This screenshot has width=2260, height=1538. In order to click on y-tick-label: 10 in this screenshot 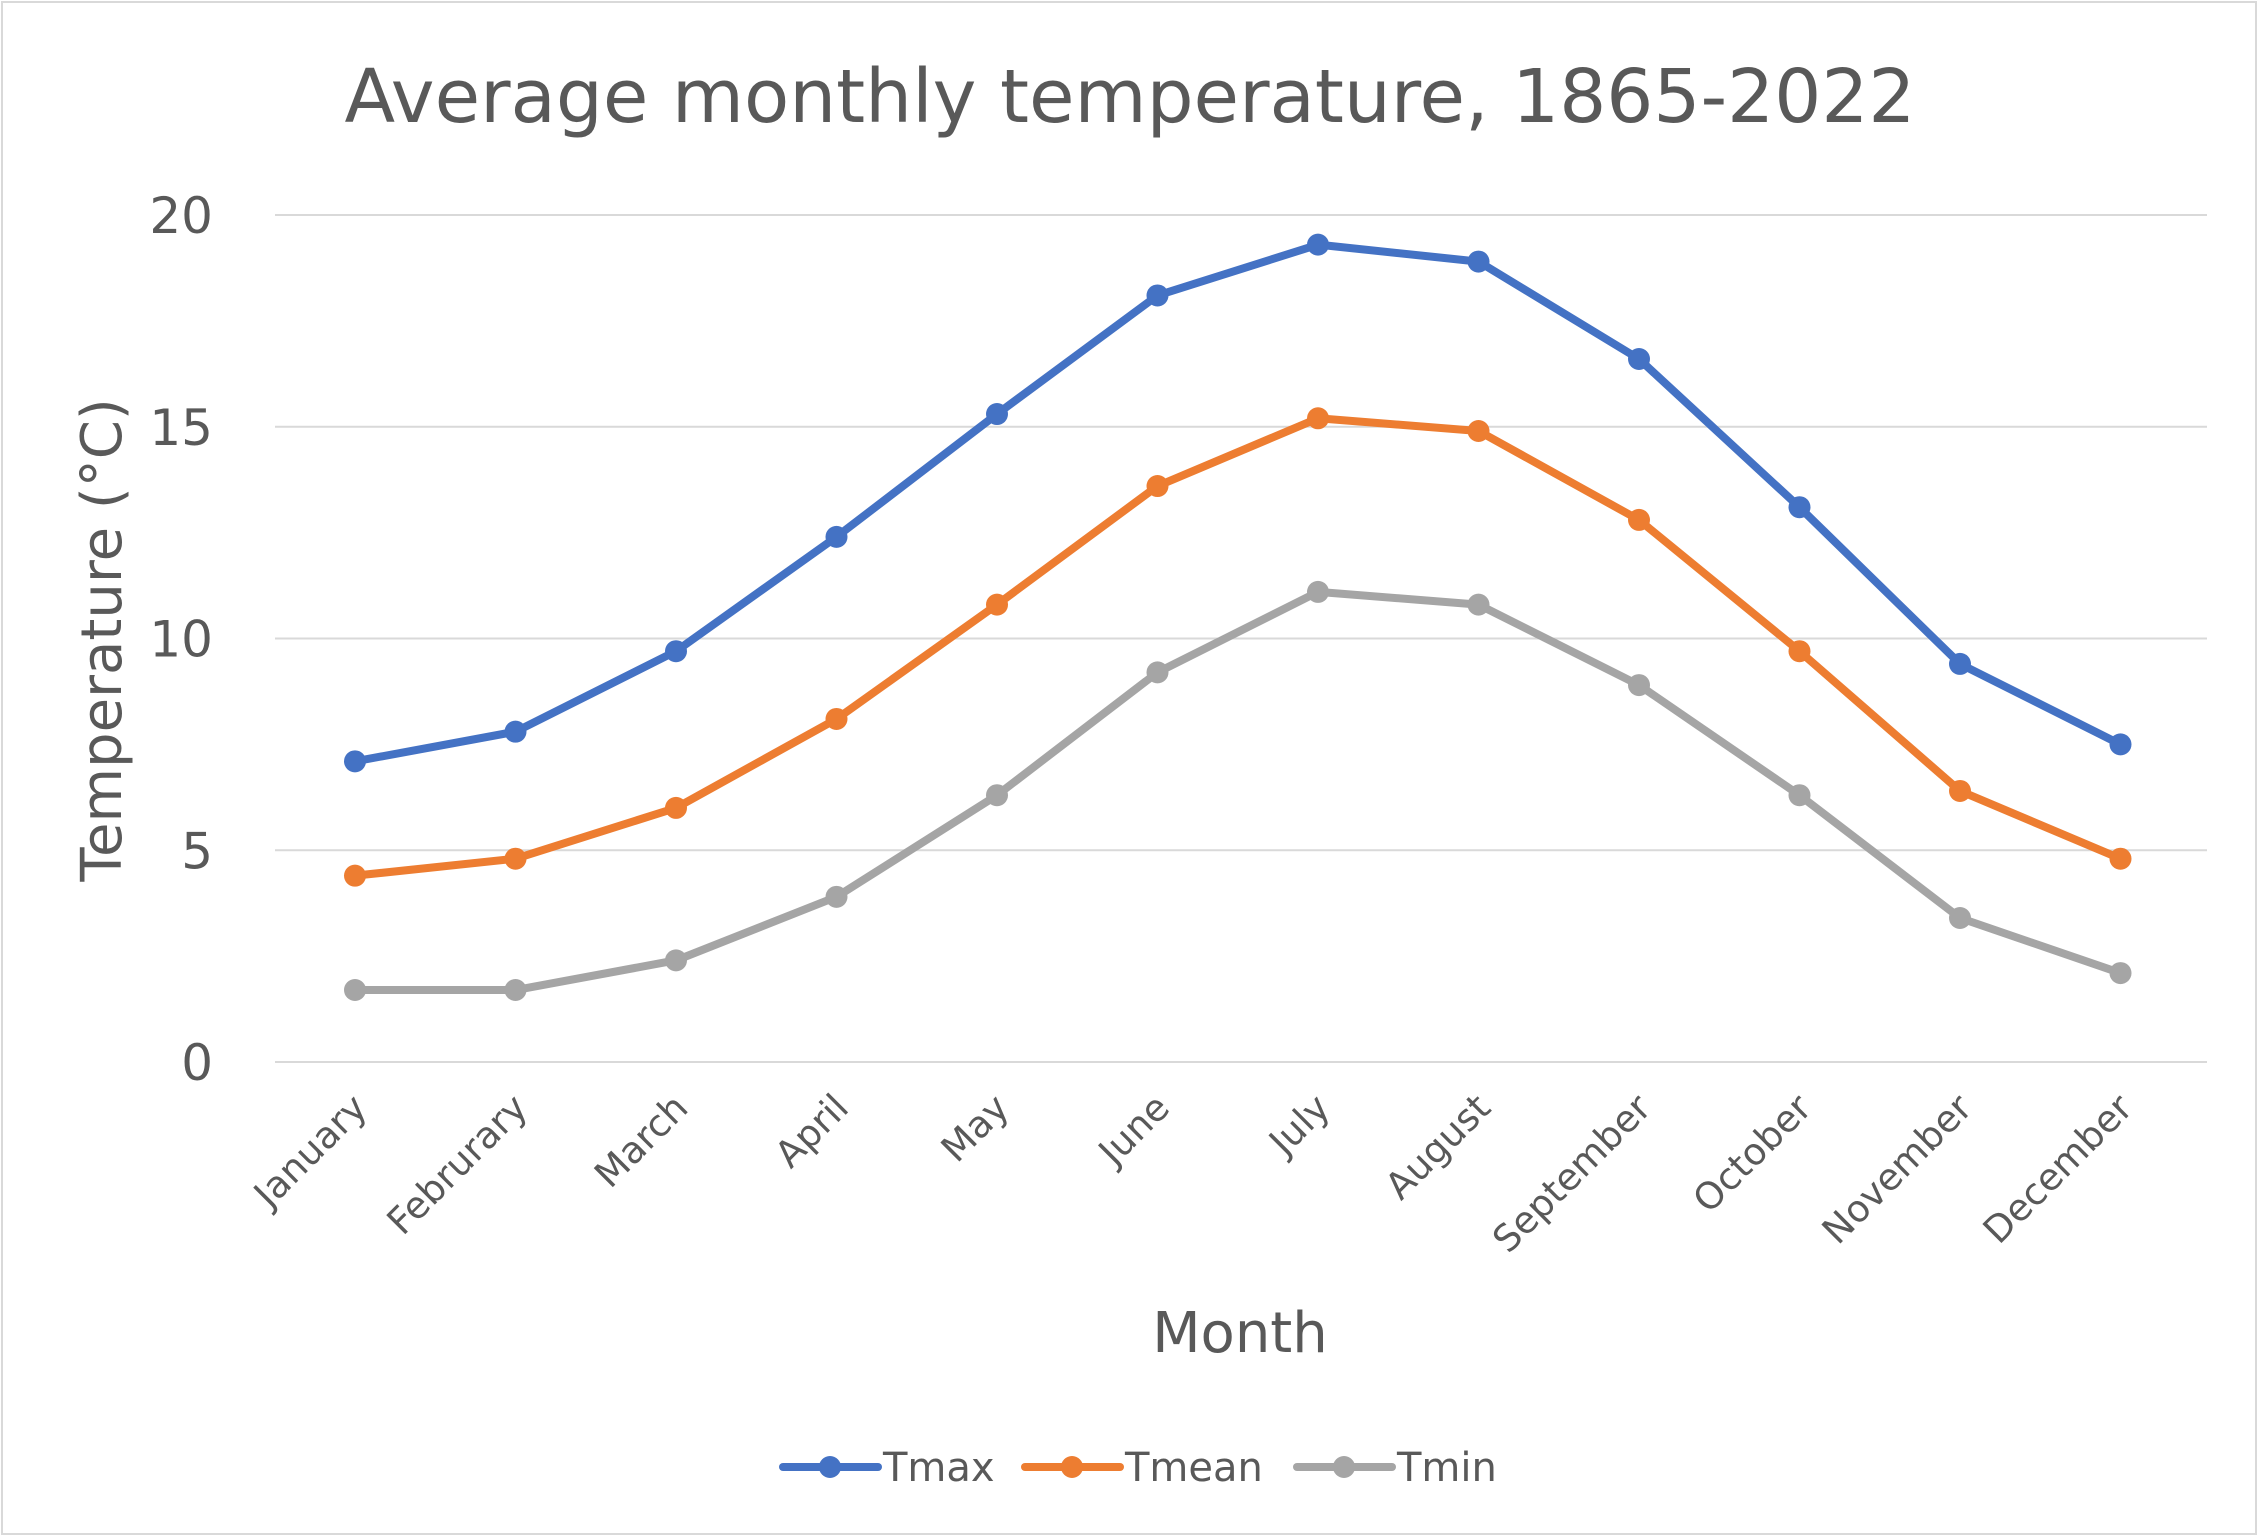, I will do `click(181, 640)`.